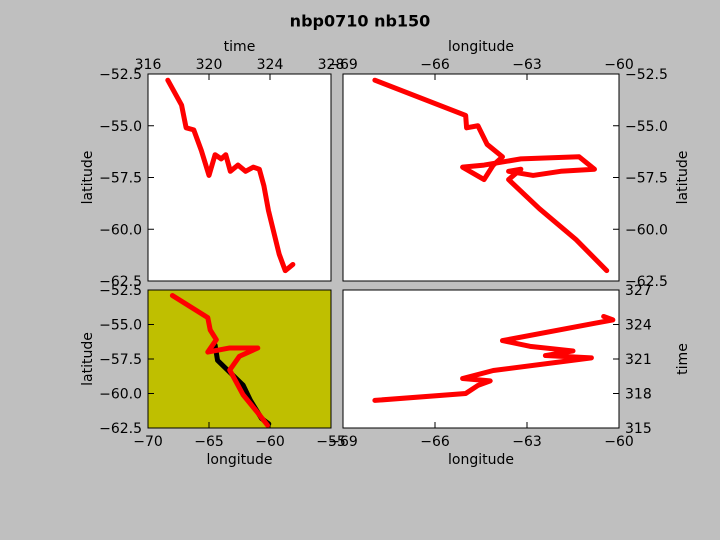  What do you see at coordinates (331, 442) in the screenshot?
I see `x-tick-label: −55` at bounding box center [331, 442].